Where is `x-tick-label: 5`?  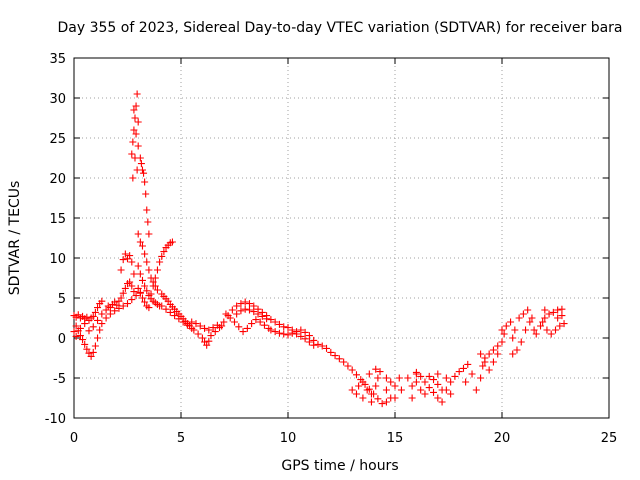
x-tick-label: 5 is located at coordinates (181, 438).